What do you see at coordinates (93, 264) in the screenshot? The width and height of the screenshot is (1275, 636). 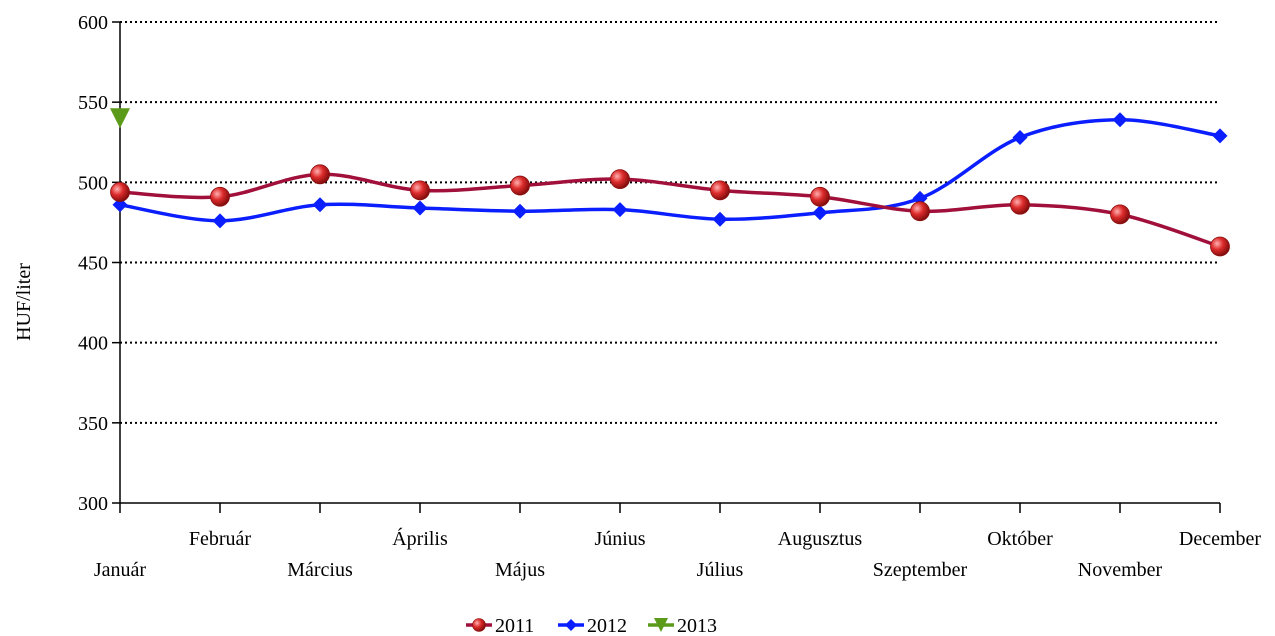 I see `y-tick-label: 450` at bounding box center [93, 264].